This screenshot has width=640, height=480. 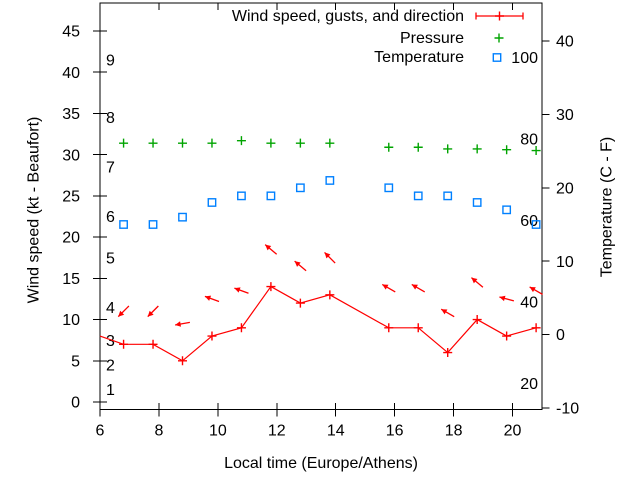 I want to click on legend-label-temperature: Temperature, so click(x=419, y=57).